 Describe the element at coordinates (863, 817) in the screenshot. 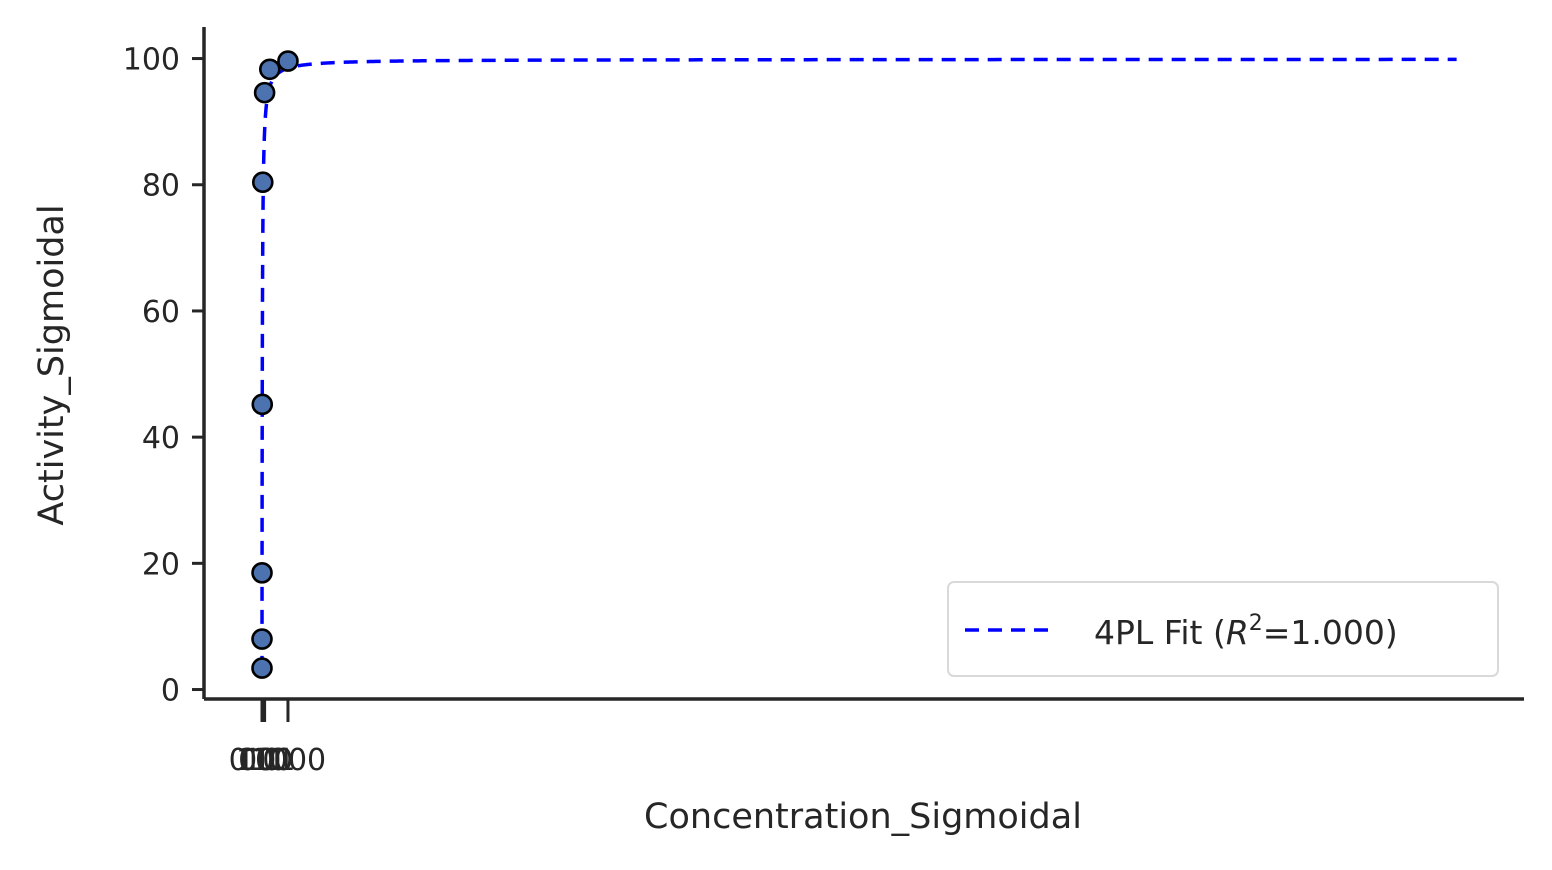

I see `x-axis-label: Concentration_Sigmoidal` at that location.